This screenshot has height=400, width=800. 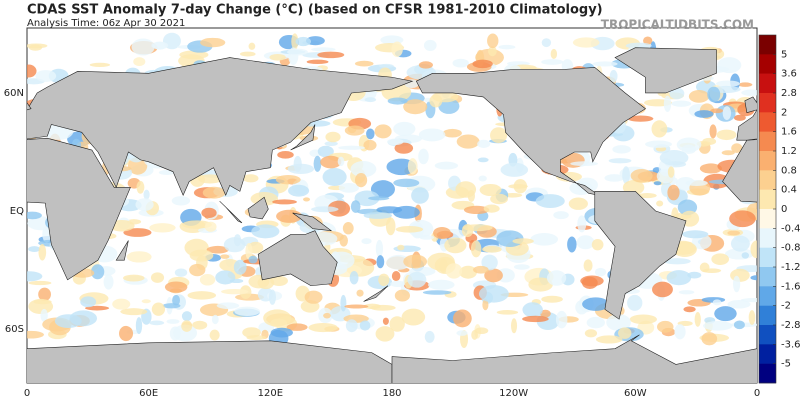 I want to click on colorbar-tick-label: 1.2, so click(x=789, y=151).